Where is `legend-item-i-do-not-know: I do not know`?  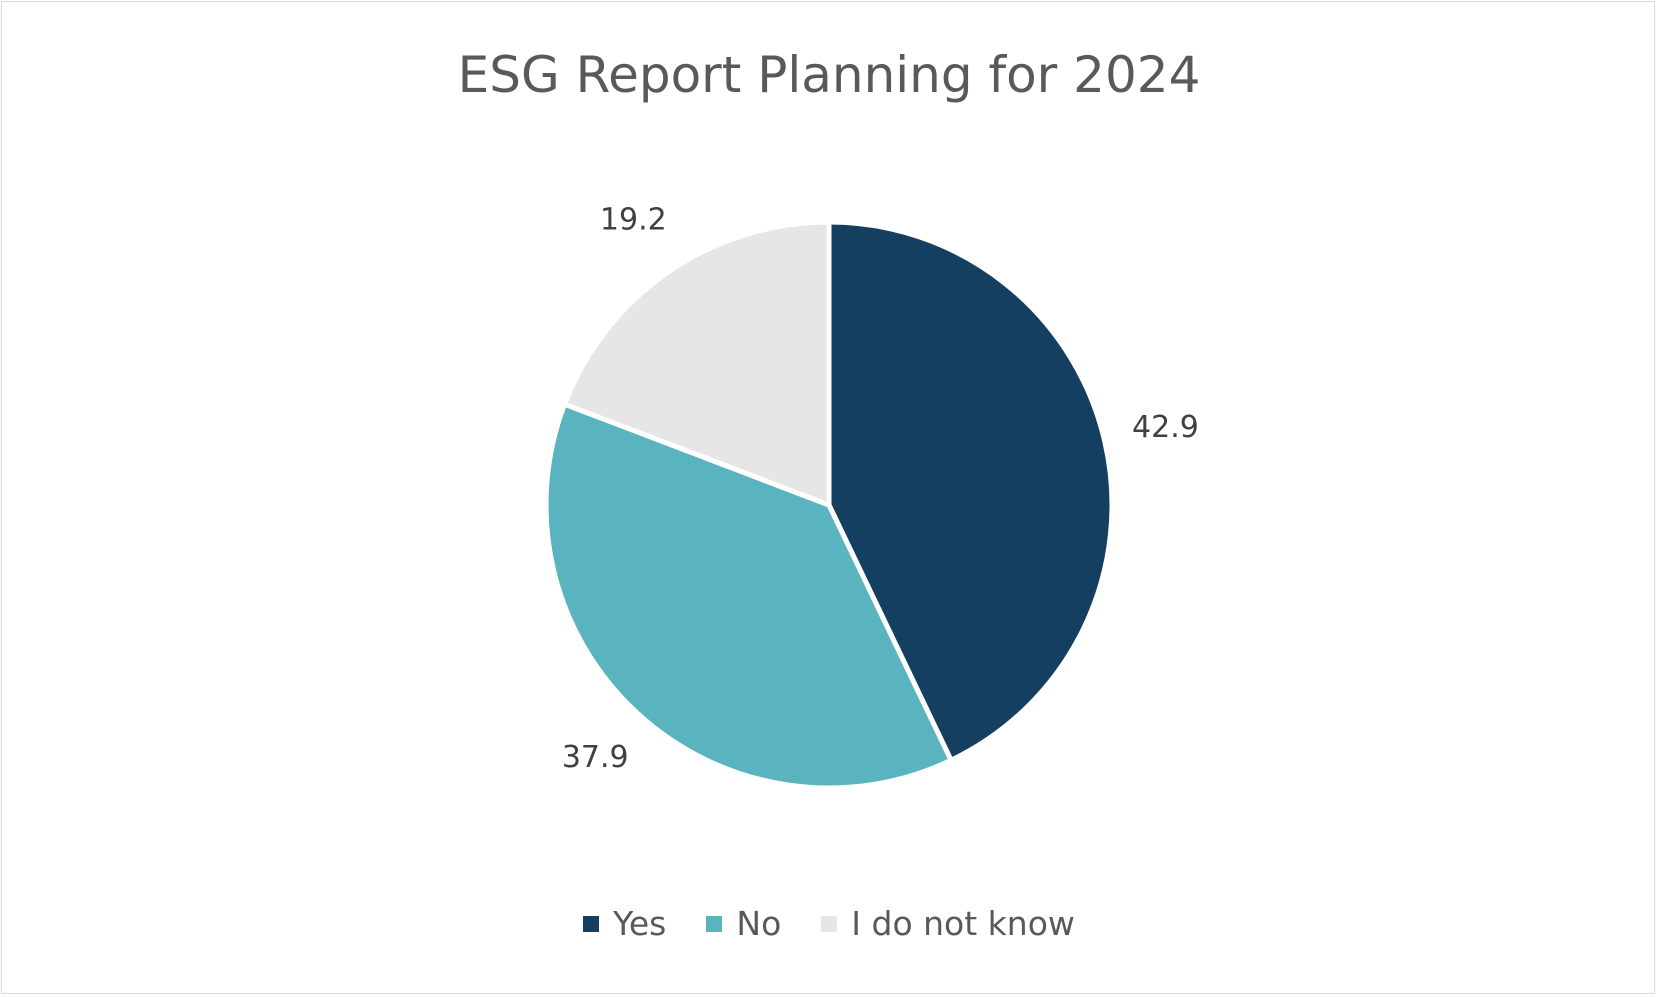 legend-item-i-do-not-know: I do not know is located at coordinates (948, 923).